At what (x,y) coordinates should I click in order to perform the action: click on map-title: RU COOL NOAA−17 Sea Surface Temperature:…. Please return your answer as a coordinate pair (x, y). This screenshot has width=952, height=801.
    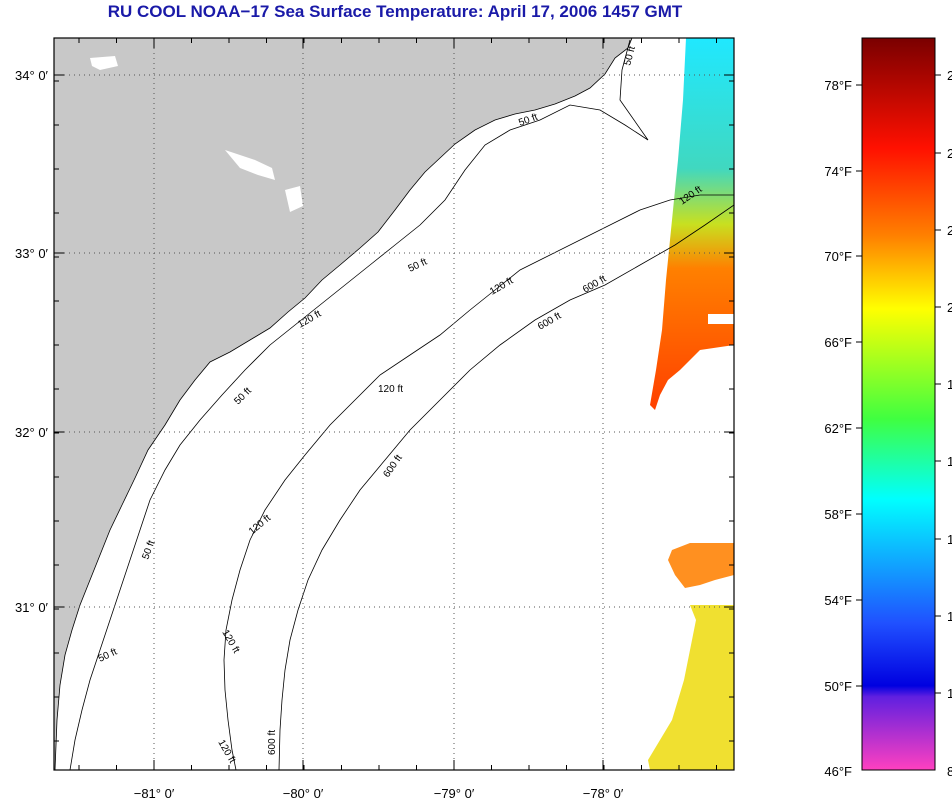
    Looking at the image, I should click on (395, 11).